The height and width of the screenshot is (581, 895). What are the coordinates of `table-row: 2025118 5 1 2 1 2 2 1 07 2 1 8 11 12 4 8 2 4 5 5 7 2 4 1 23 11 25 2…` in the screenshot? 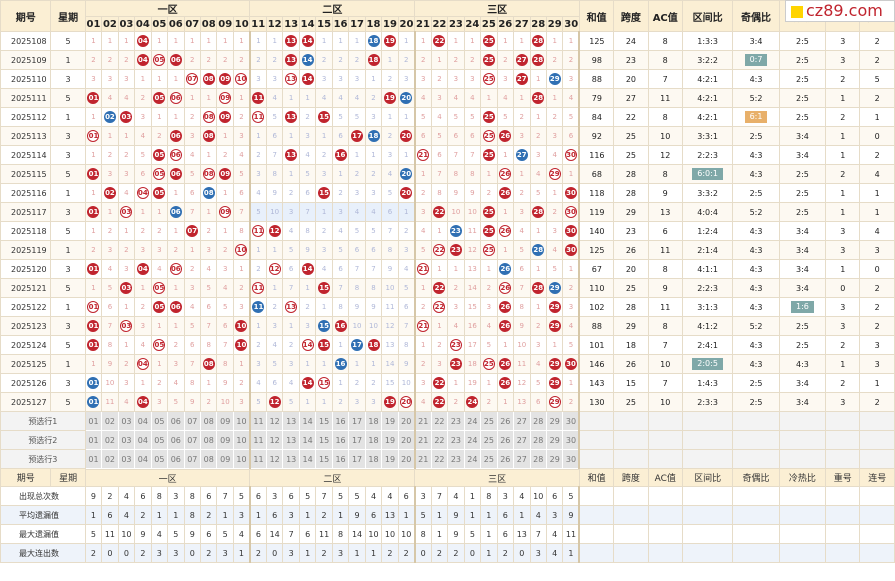 It's located at (447, 231).